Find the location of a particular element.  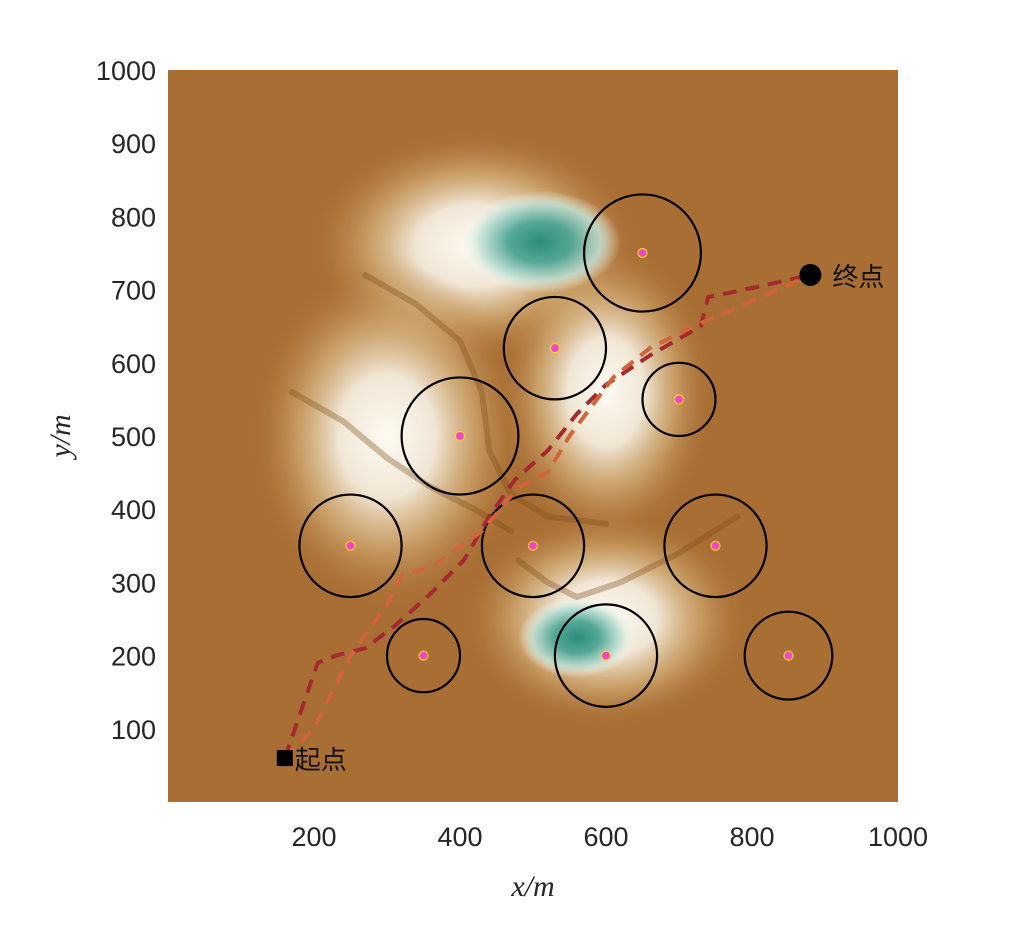

y-tick-label: 600 is located at coordinates (133, 364).